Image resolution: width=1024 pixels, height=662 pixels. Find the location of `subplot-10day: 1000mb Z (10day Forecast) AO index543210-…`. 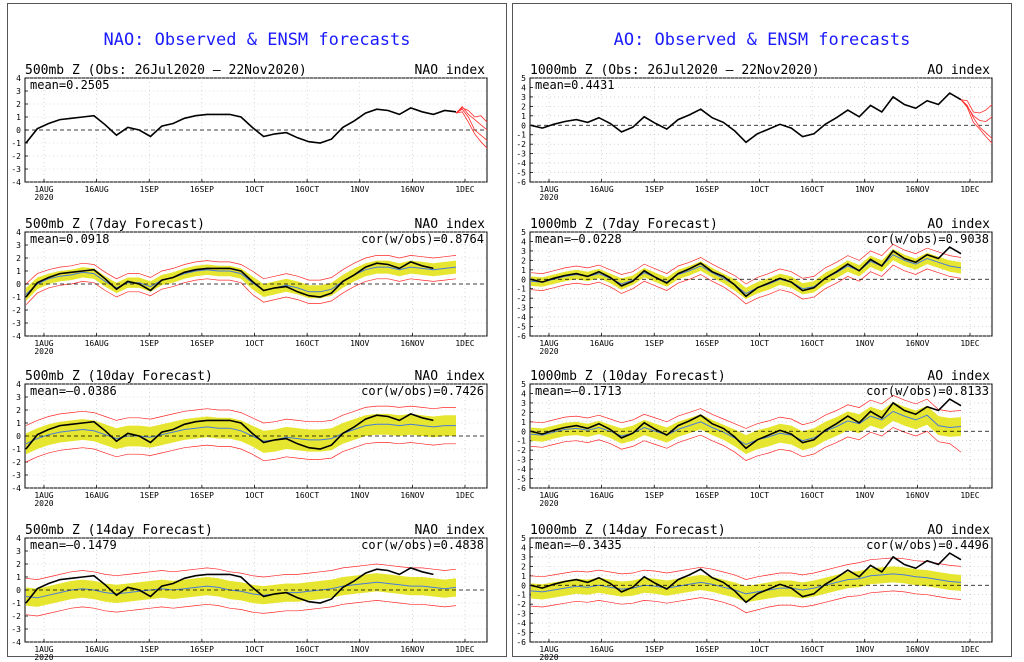

subplot-10day: 1000mb Z (10day Forecast) AO index543210-… is located at coordinates (754, 438).